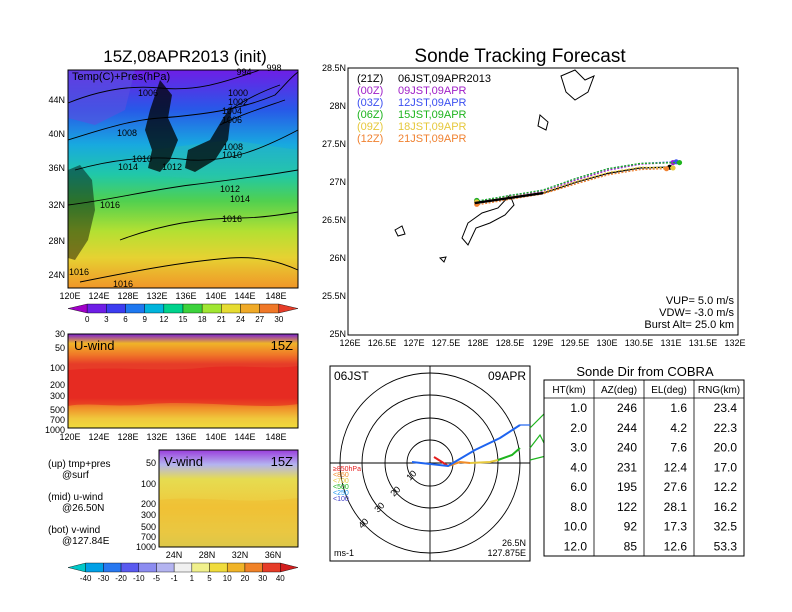  What do you see at coordinates (185, 296) in the screenshot?
I see `lon-tick: 136E` at bounding box center [185, 296].